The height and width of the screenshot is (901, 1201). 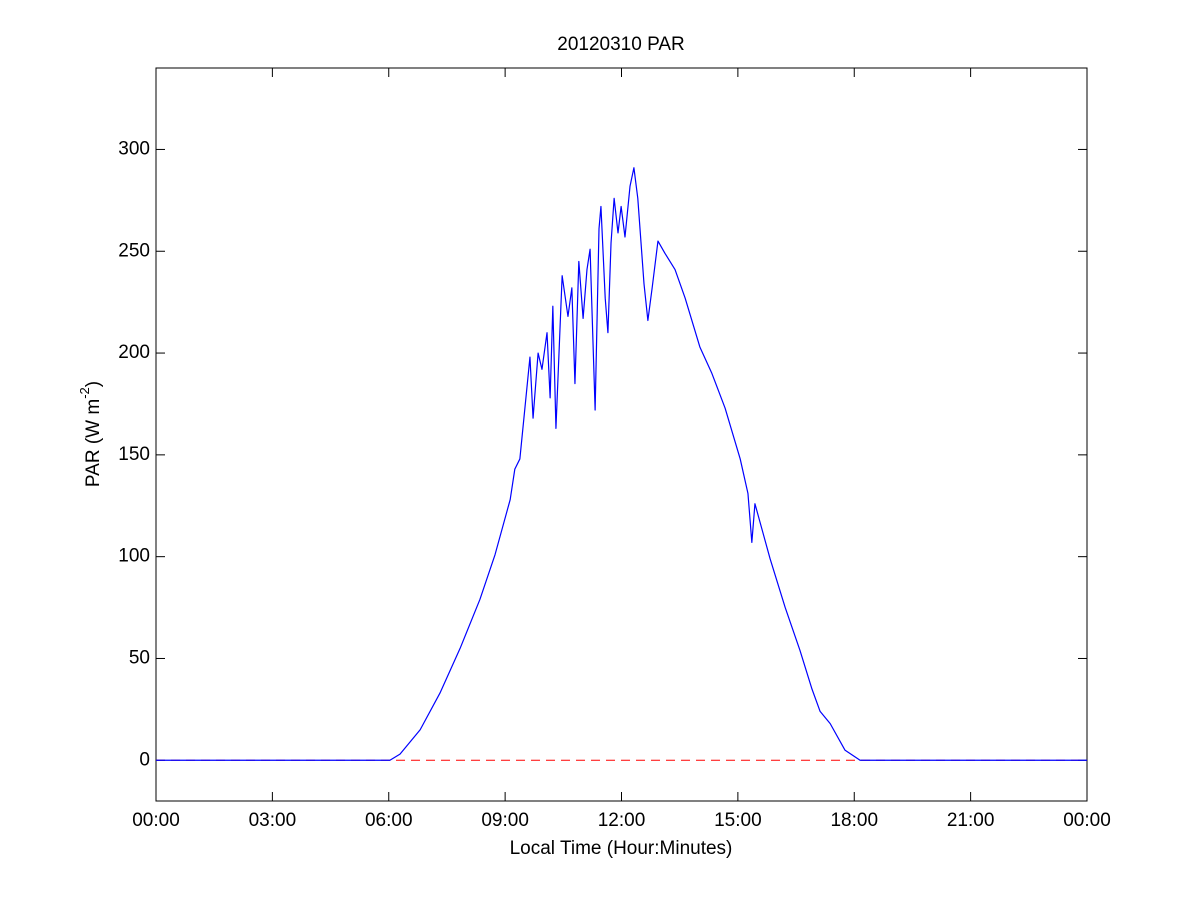 What do you see at coordinates (93, 443) in the screenshot?
I see `y-label-text: PAR (W m` at bounding box center [93, 443].